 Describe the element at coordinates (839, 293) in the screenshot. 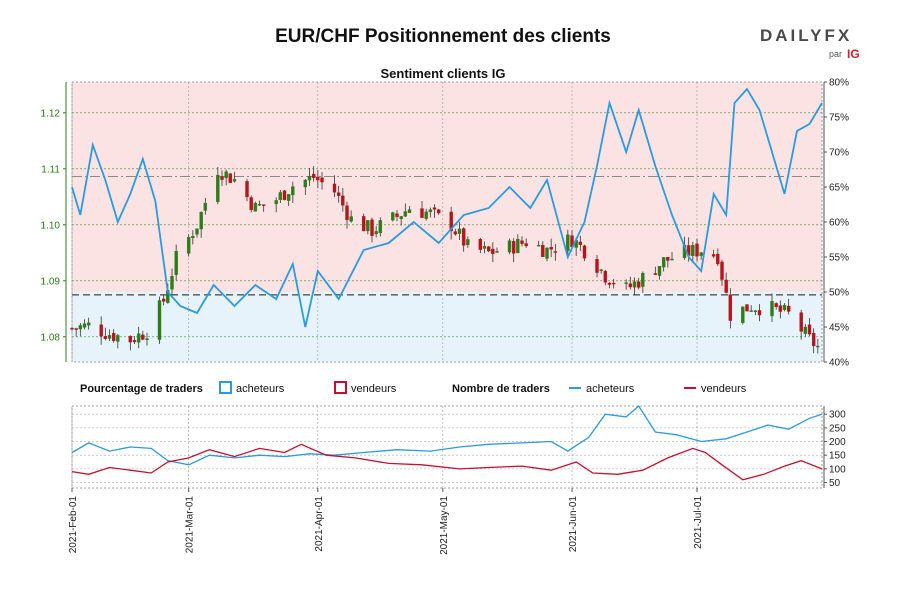

I see `percent-tick-label: 50%` at that location.